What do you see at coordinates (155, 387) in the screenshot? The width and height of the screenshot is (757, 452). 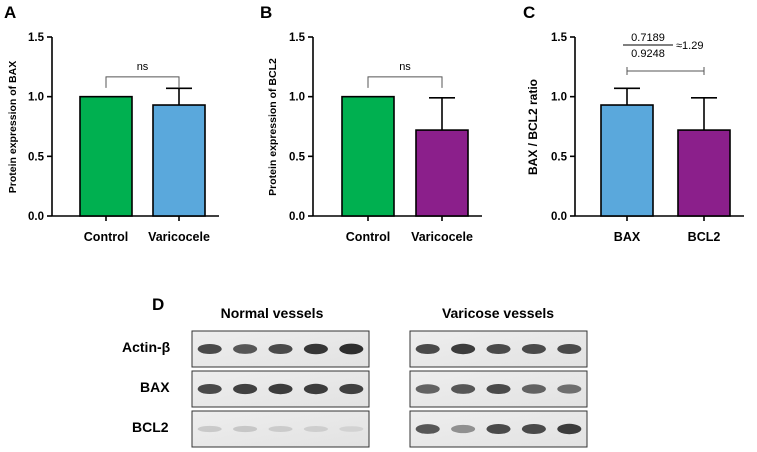 I see `blot-row-label-bax: BAX` at bounding box center [155, 387].